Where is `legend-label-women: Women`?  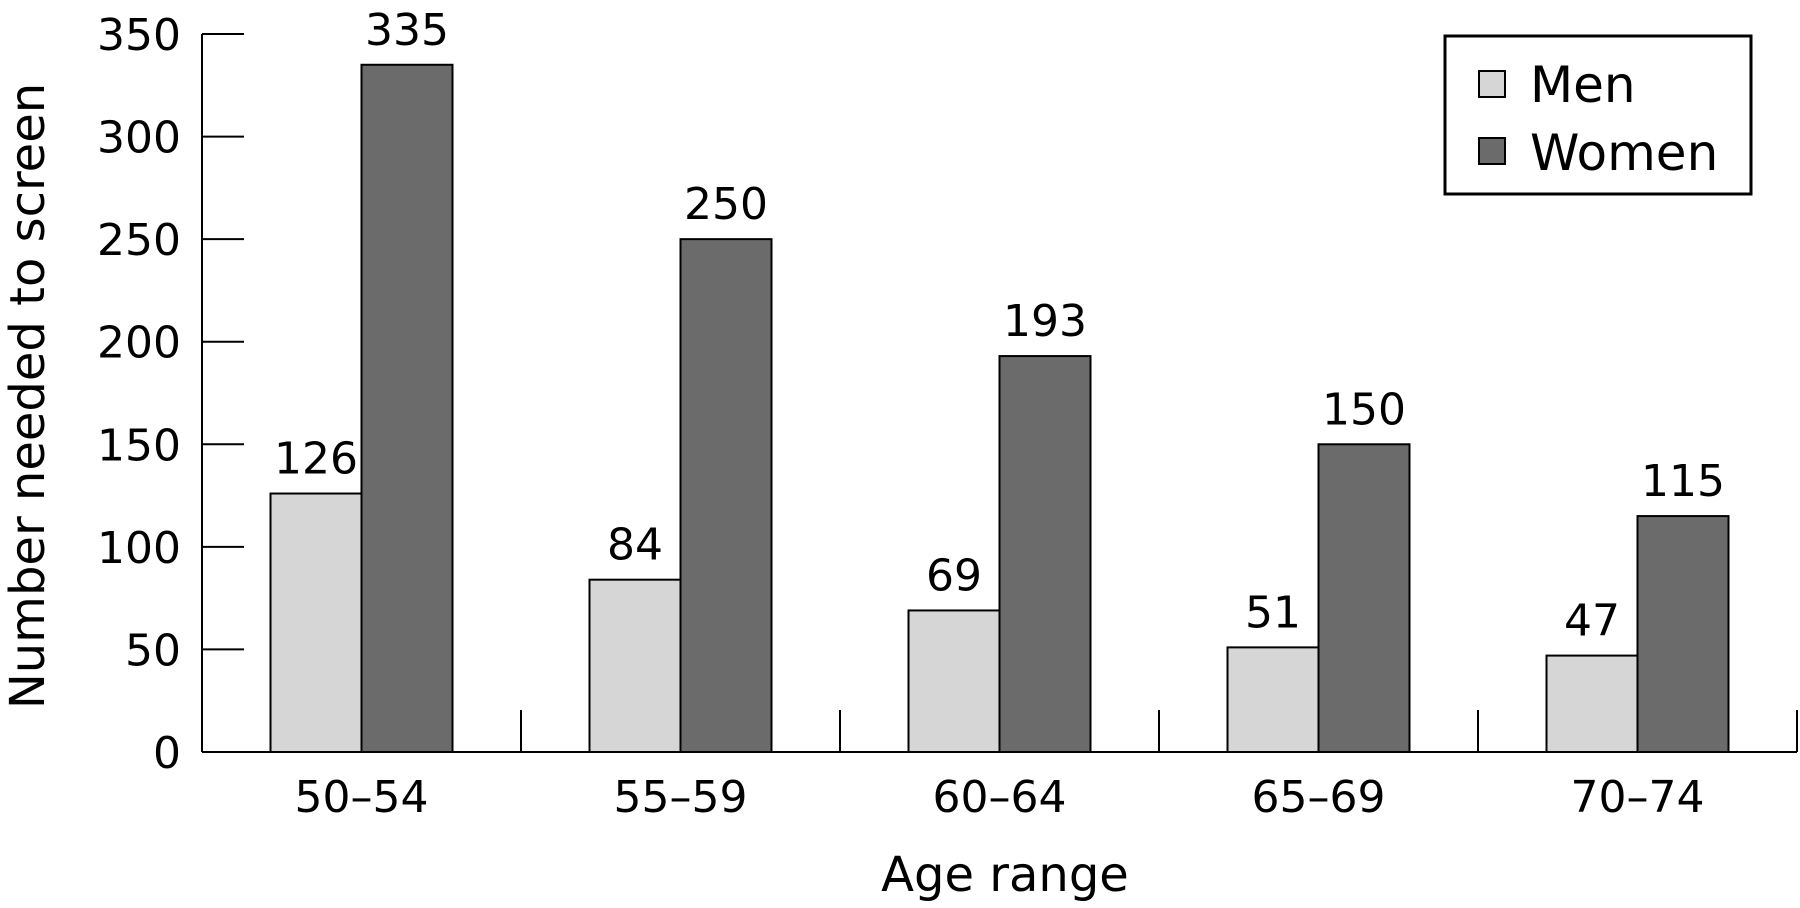
legend-label-women: Women is located at coordinates (1624, 153).